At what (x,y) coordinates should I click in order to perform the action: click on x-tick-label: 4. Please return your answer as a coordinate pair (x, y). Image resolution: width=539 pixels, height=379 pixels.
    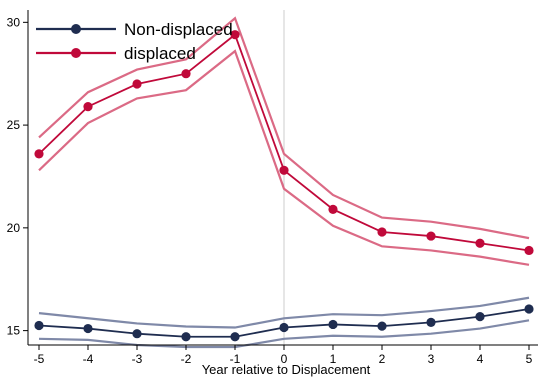
    Looking at the image, I should click on (480, 359).